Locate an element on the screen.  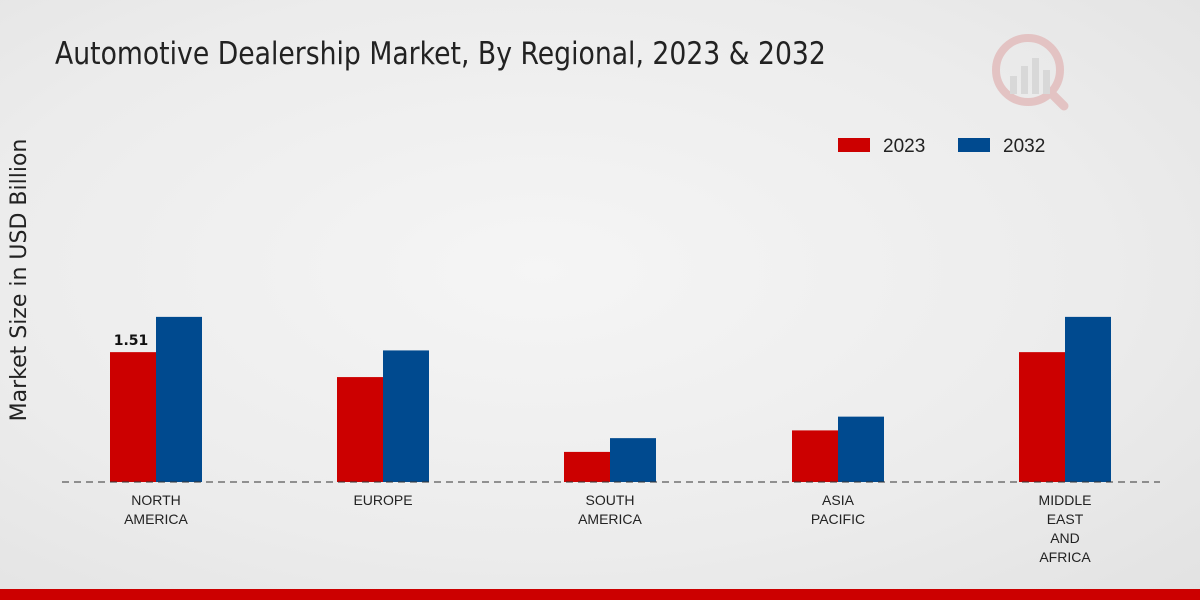
legend-label-2032: 2032 is located at coordinates (1024, 146).